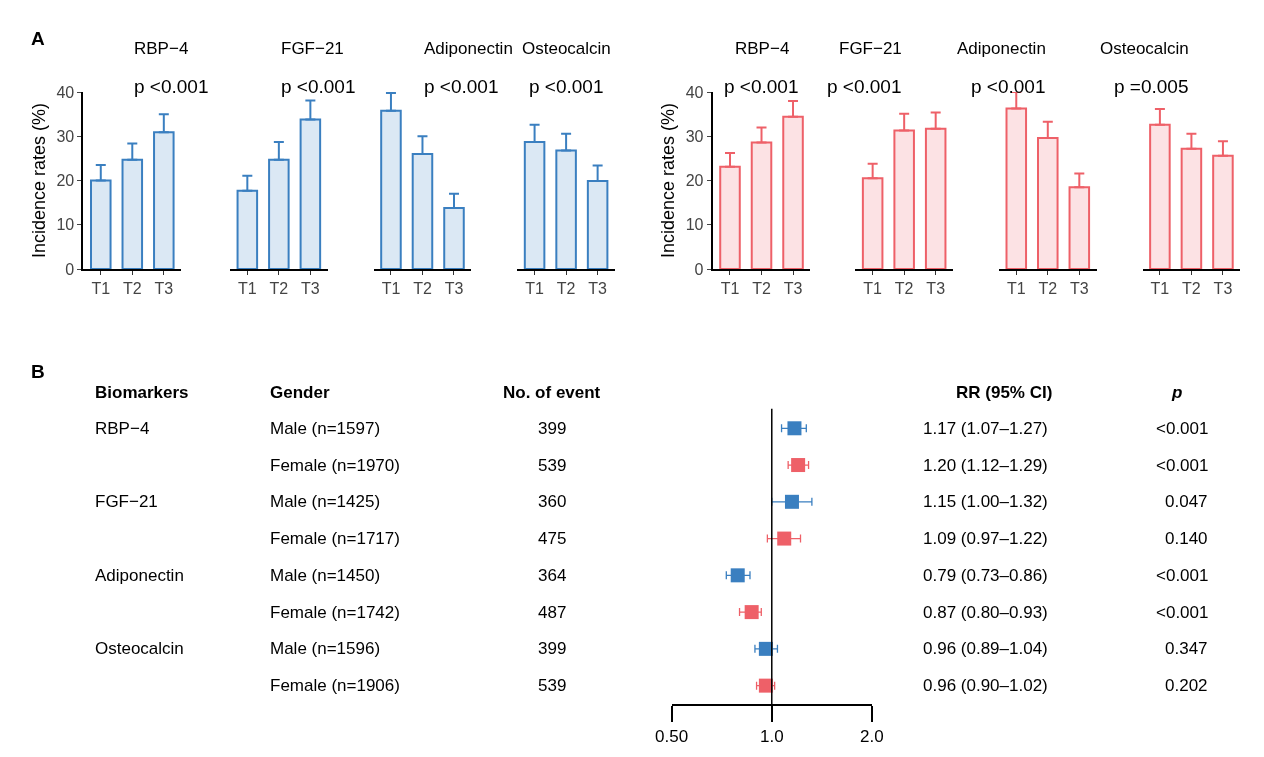 The image size is (1264, 757). I want to click on data-label: 1.15 (1.00–1.32), so click(985, 501).